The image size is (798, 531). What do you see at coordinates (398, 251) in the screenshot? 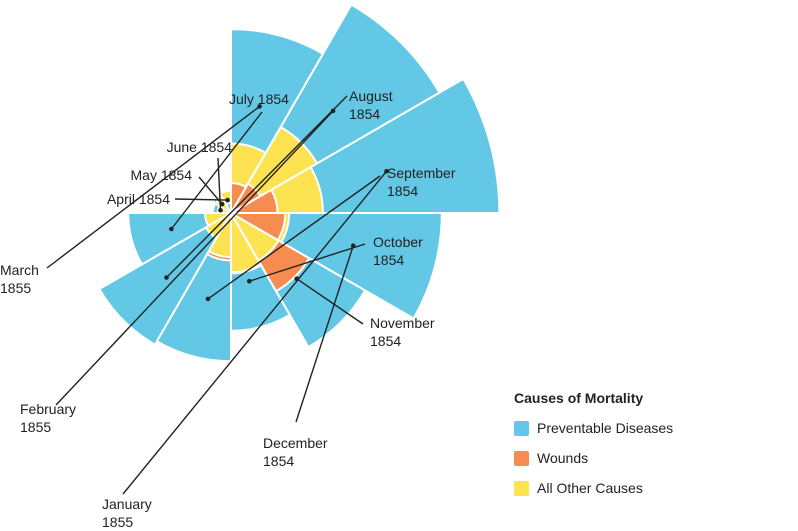
I see `month-label-october-1854: October 1854` at bounding box center [398, 251].